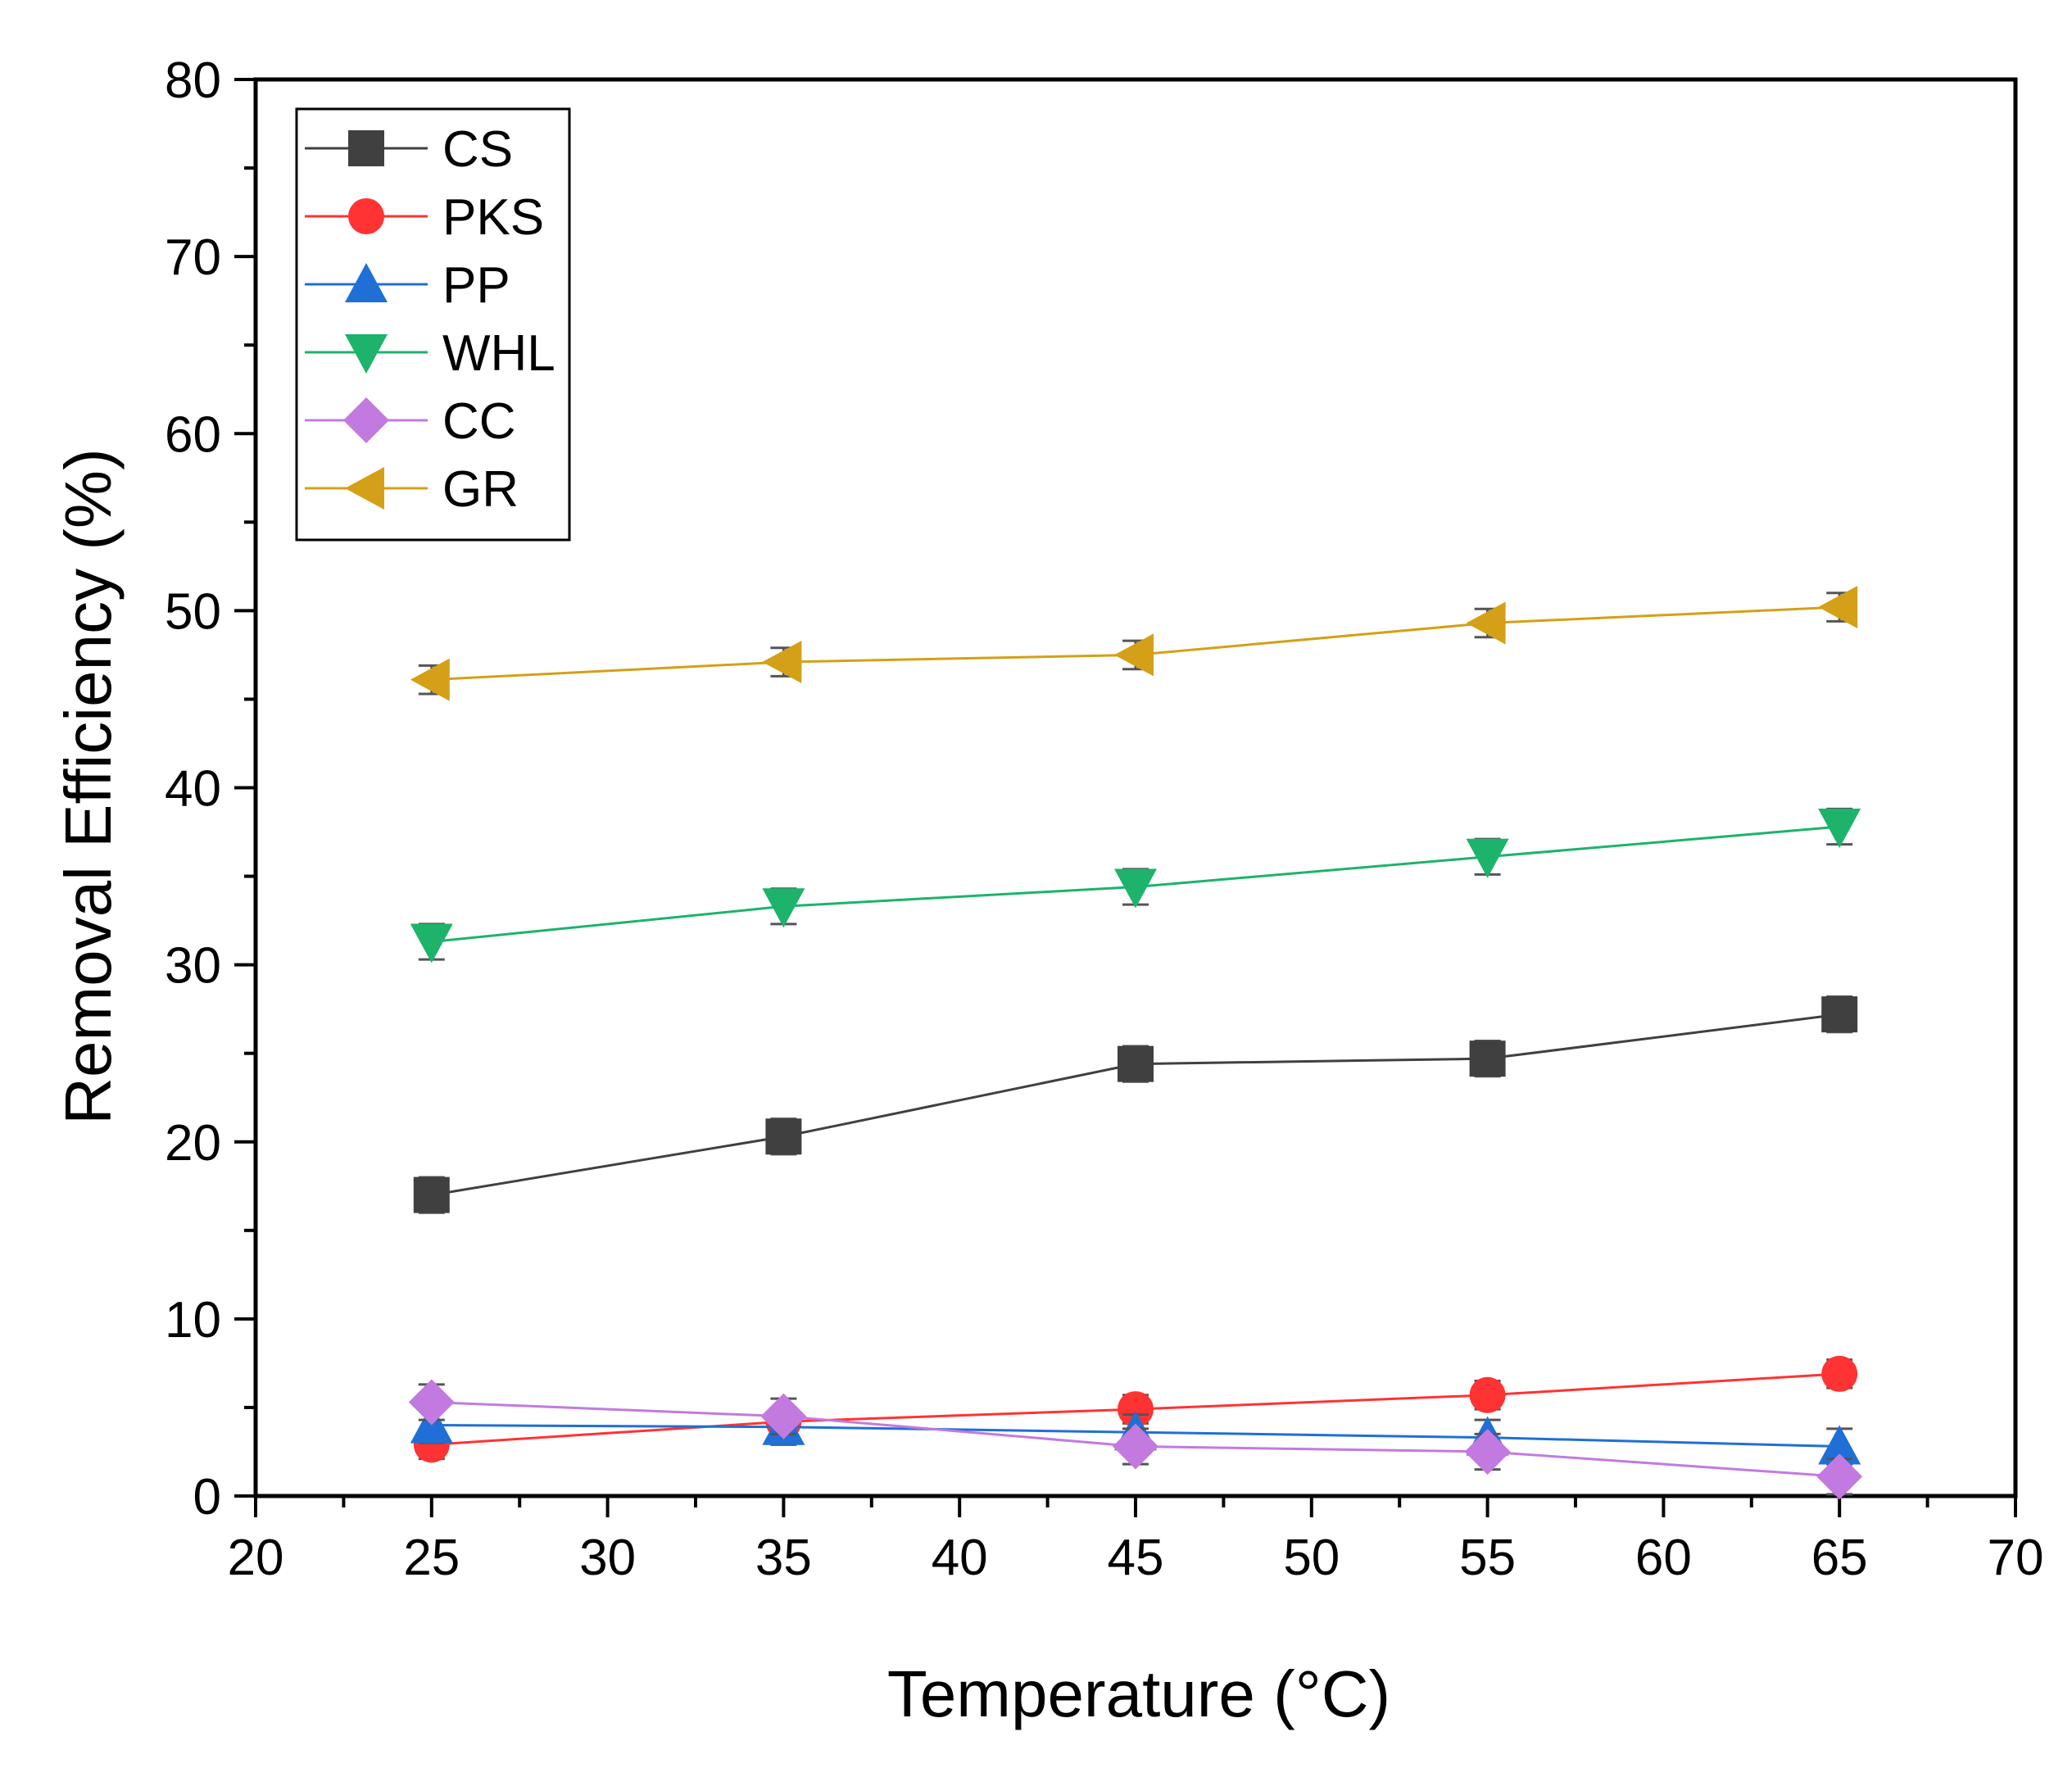 The image size is (2072, 1768). I want to click on series-line, so click(1135, 1105).